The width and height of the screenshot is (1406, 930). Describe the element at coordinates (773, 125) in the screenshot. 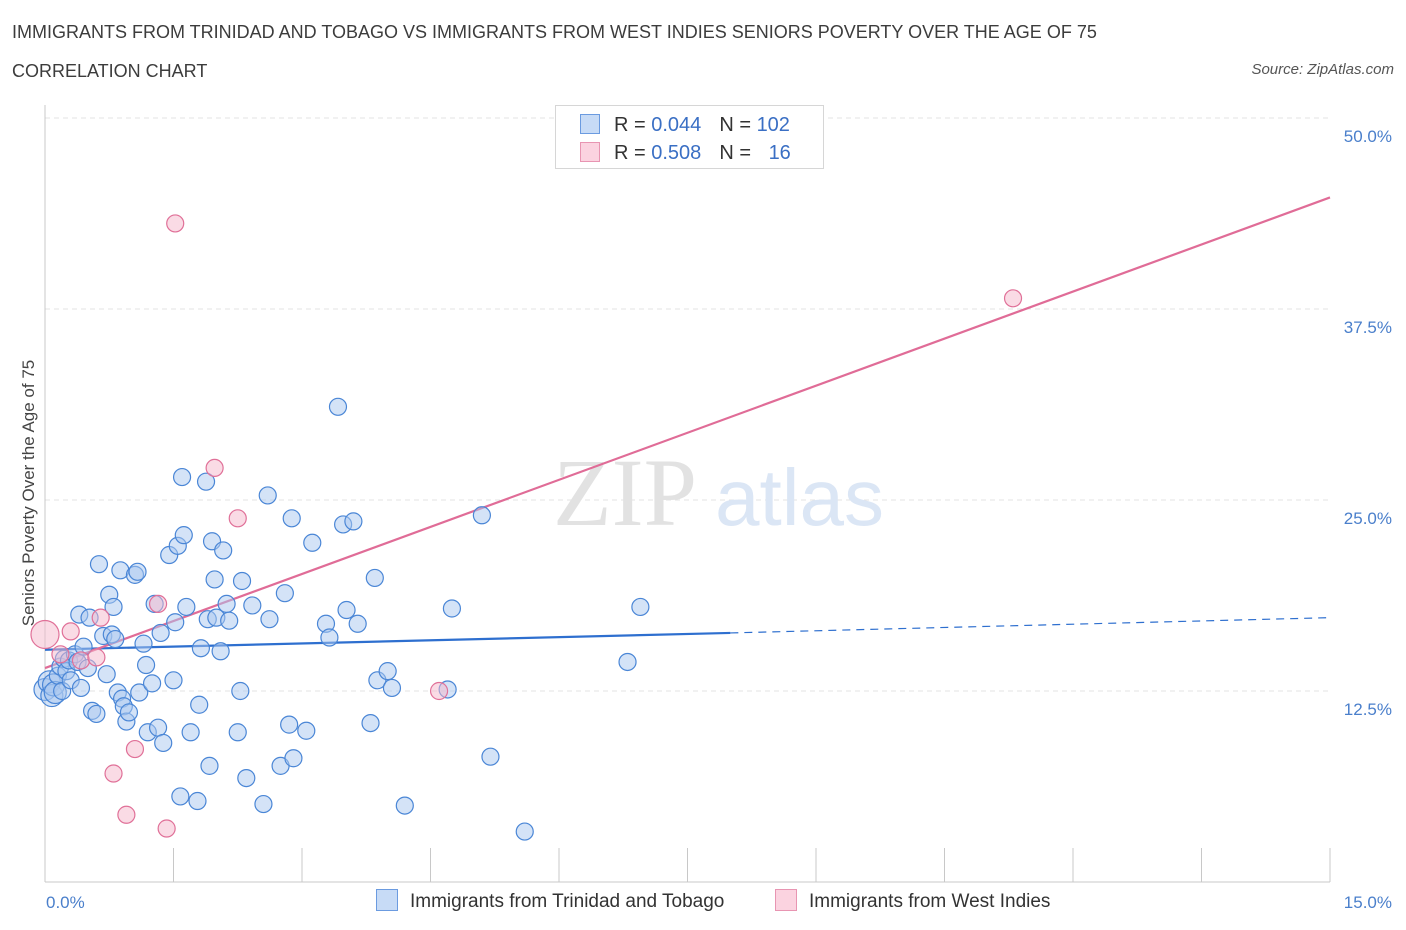

I see `legend-n-value: 102` at that location.